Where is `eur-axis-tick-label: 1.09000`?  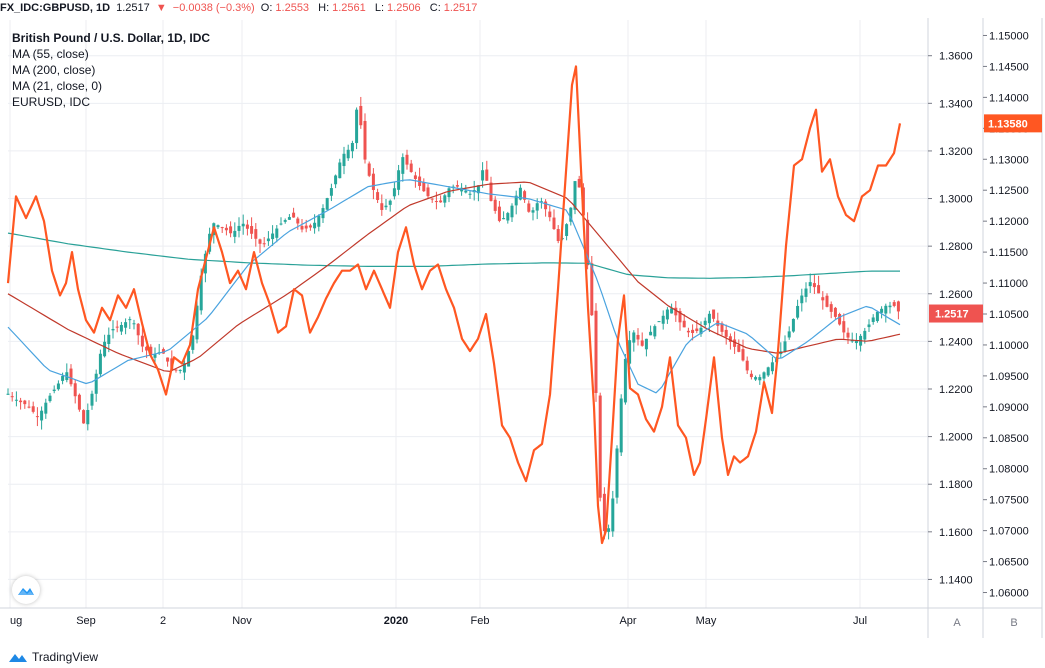
eur-axis-tick-label: 1.09000 is located at coordinates (1009, 408).